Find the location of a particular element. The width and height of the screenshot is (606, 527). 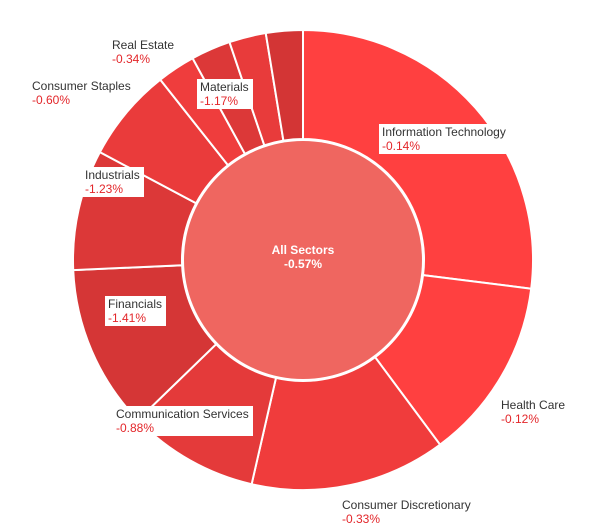

slice-label-communication-services: Communication Services -0.88% is located at coordinates (183, 421).